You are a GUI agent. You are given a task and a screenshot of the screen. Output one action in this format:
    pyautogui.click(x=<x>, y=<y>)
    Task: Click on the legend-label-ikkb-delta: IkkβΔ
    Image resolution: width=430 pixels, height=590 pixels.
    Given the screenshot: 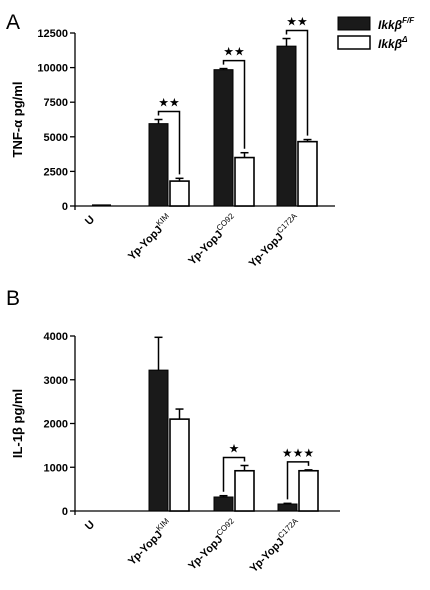 What is the action you would take?
    pyautogui.click(x=393, y=43)
    